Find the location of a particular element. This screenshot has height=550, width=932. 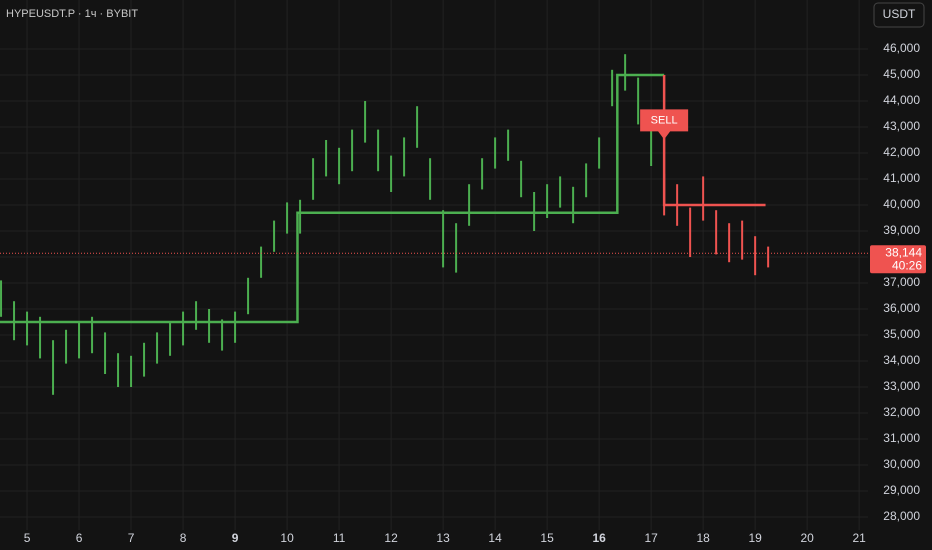

x-tick-label: 15 is located at coordinates (547, 538).